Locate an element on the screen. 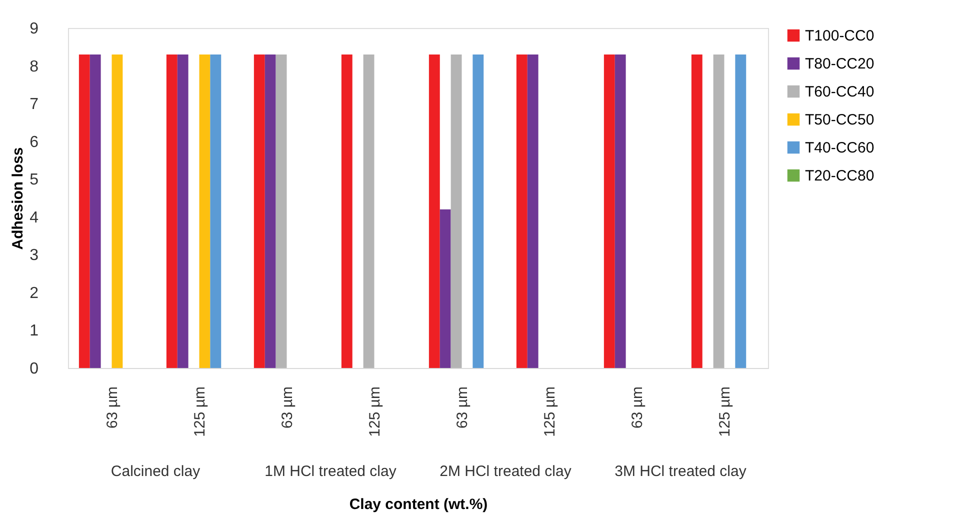 The height and width of the screenshot is (531, 965). legend-label: T50-CC50 is located at coordinates (839, 120).